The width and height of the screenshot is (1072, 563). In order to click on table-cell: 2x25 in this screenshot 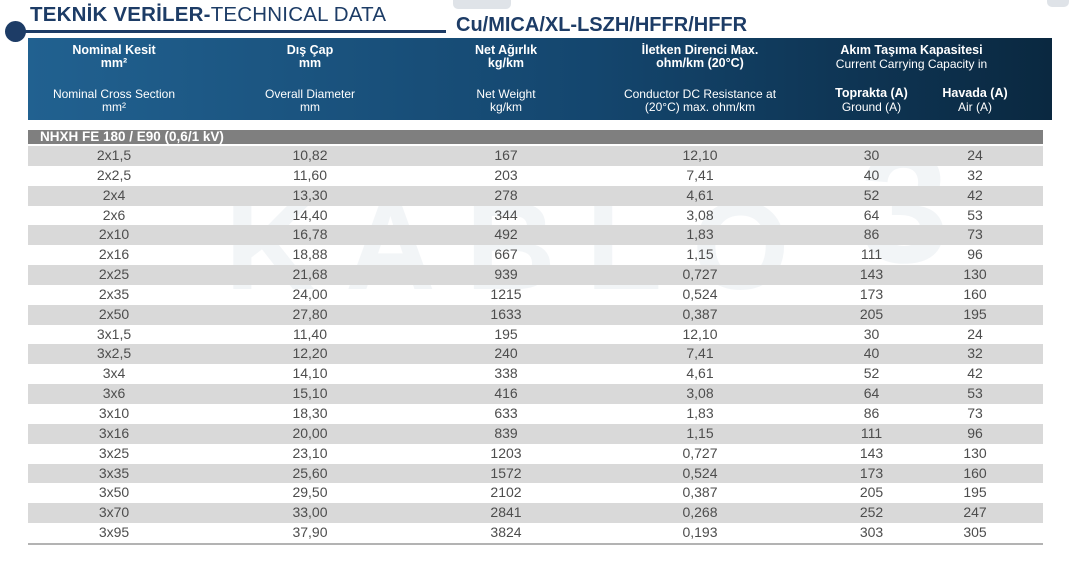, I will do `click(114, 274)`.